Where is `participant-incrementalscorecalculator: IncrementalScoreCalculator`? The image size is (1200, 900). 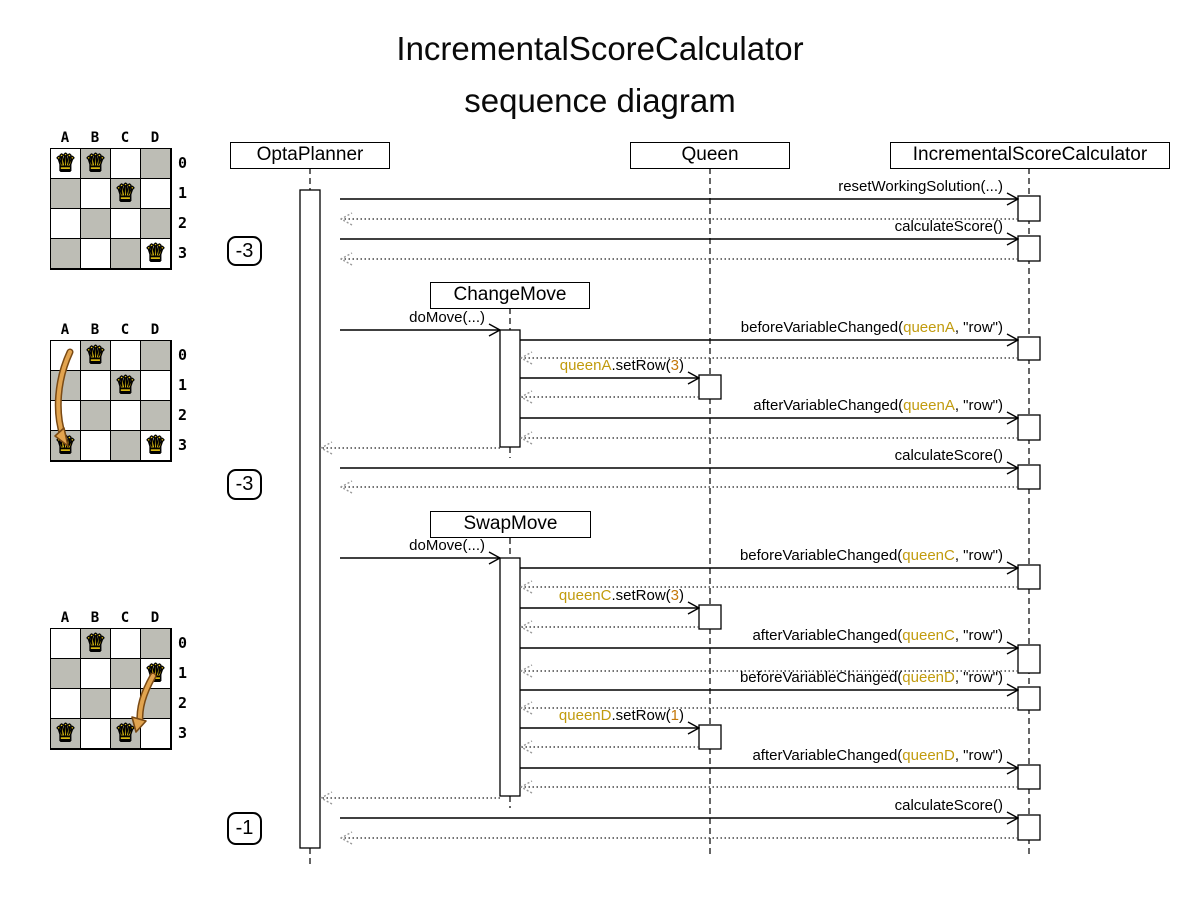
participant-incrementalscorecalculator: IncrementalScoreCalculator is located at coordinates (1030, 155).